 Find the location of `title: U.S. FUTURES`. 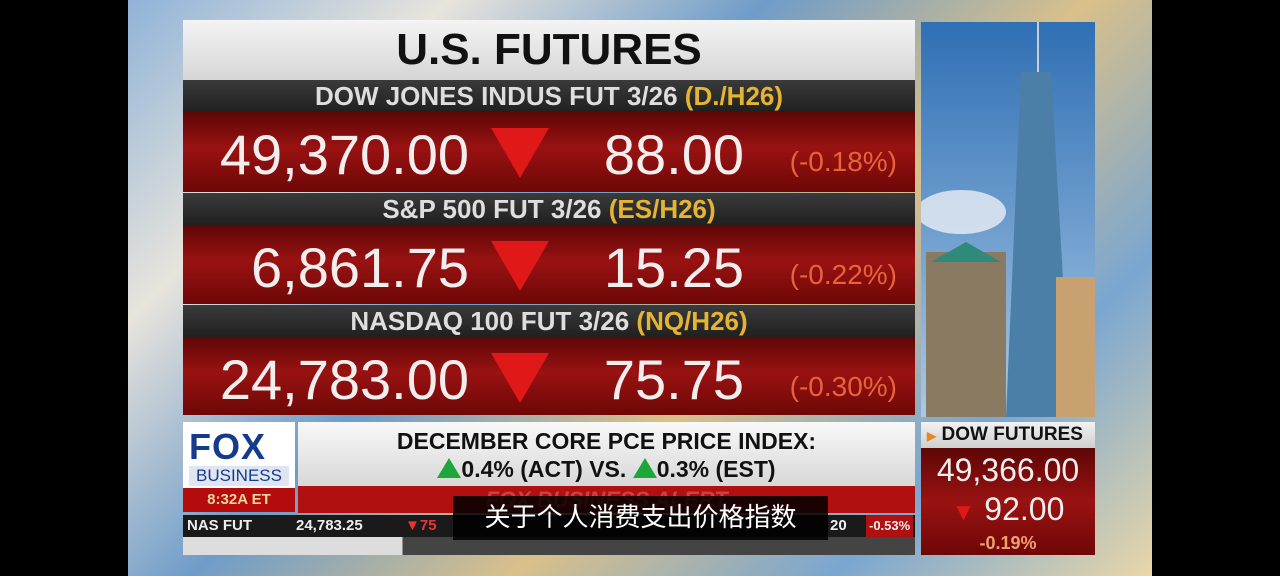

title: U.S. FUTURES is located at coordinates (549, 50).